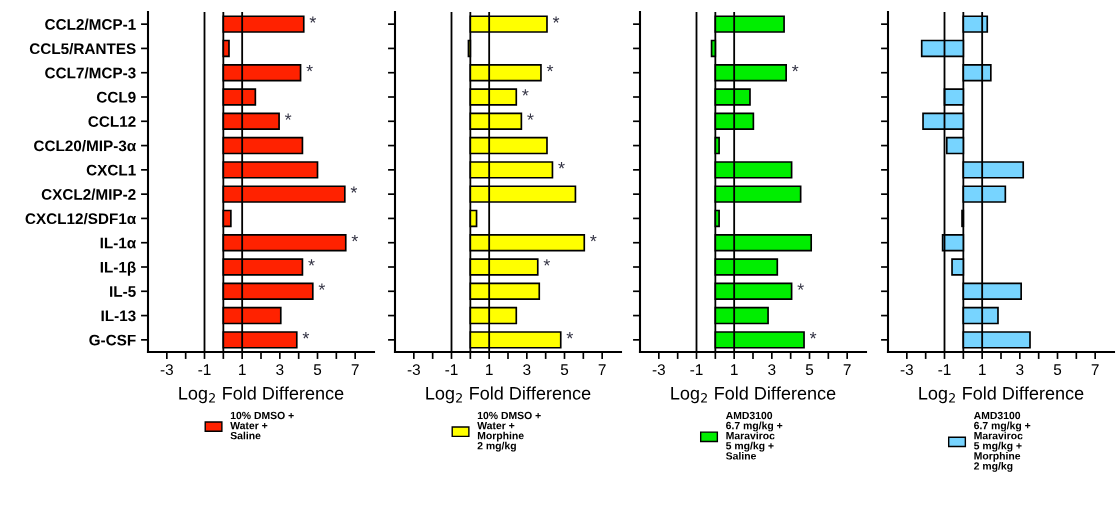 This screenshot has width=1116, height=507. Describe the element at coordinates (112, 121) in the screenshot. I see `y-tick-label: CCL12` at that location.